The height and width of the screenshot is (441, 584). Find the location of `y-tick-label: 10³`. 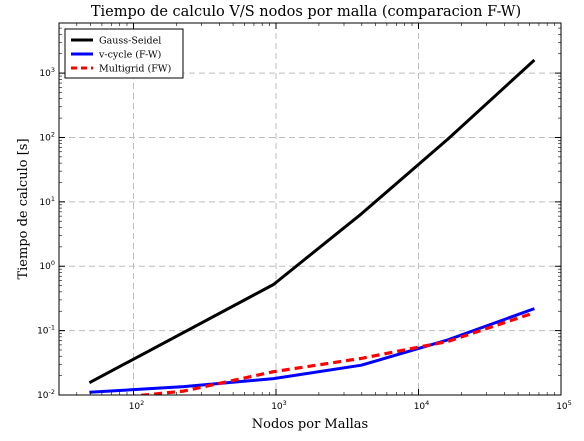

y-tick-label: 10³ is located at coordinates (47, 72).